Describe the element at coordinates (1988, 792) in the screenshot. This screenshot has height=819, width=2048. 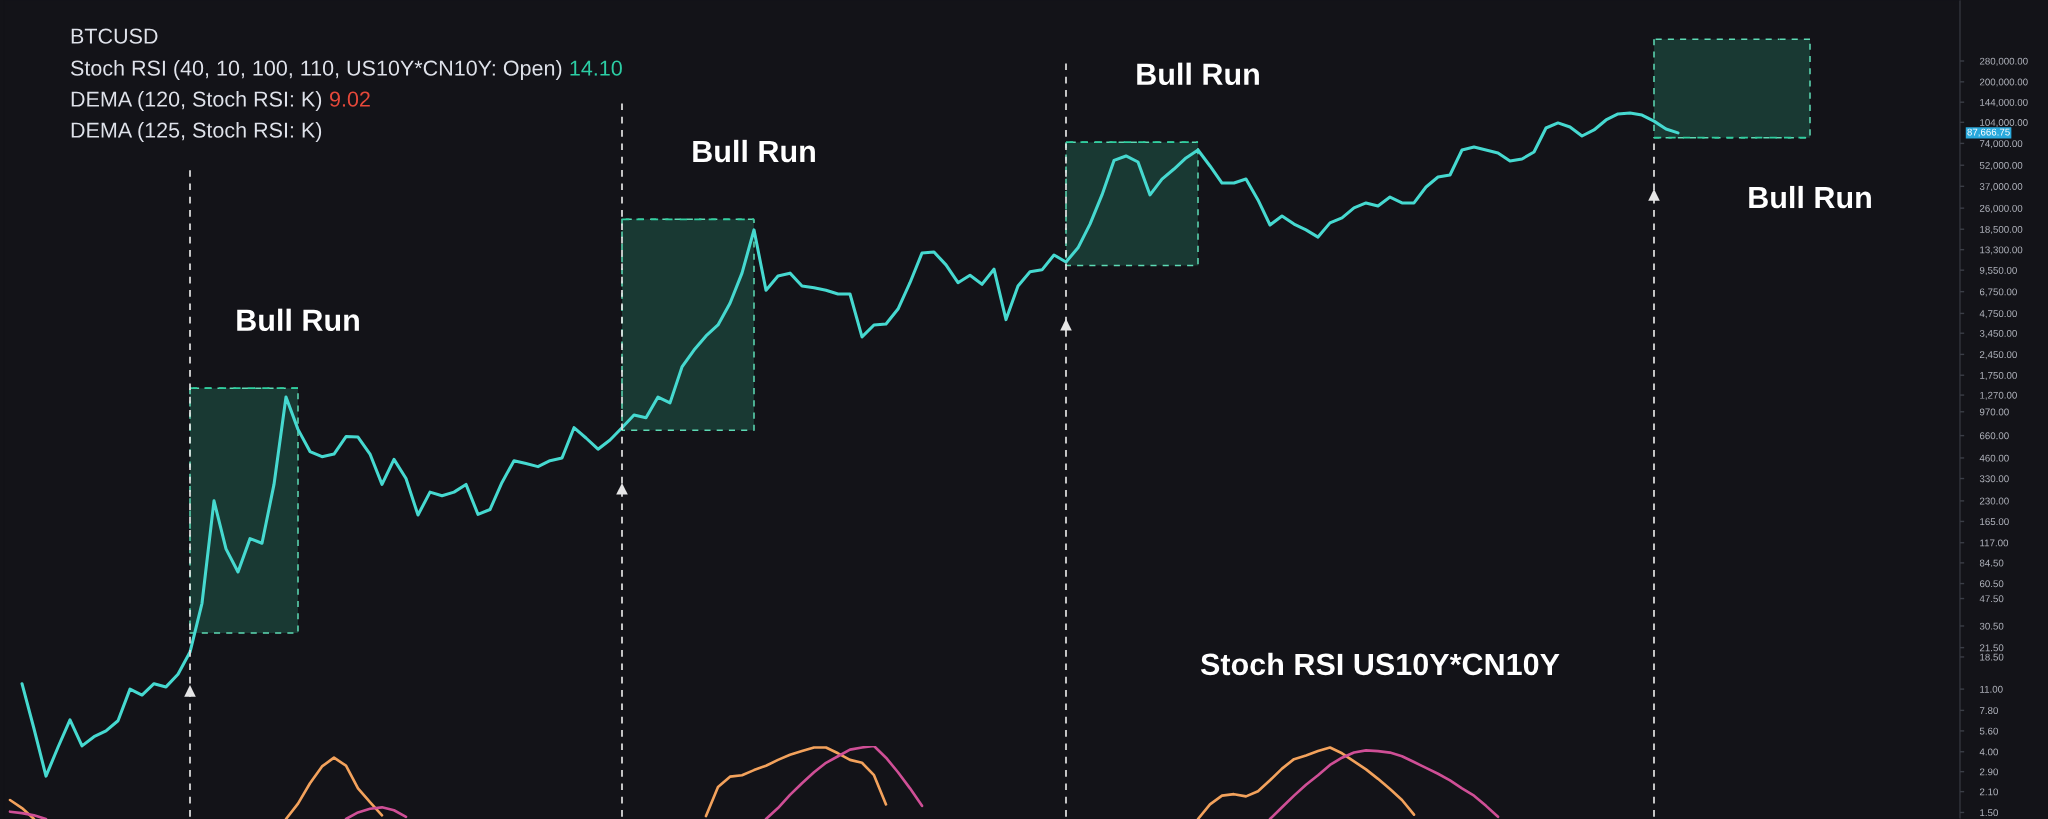
I see `y-tick-label: 2.10` at that location.